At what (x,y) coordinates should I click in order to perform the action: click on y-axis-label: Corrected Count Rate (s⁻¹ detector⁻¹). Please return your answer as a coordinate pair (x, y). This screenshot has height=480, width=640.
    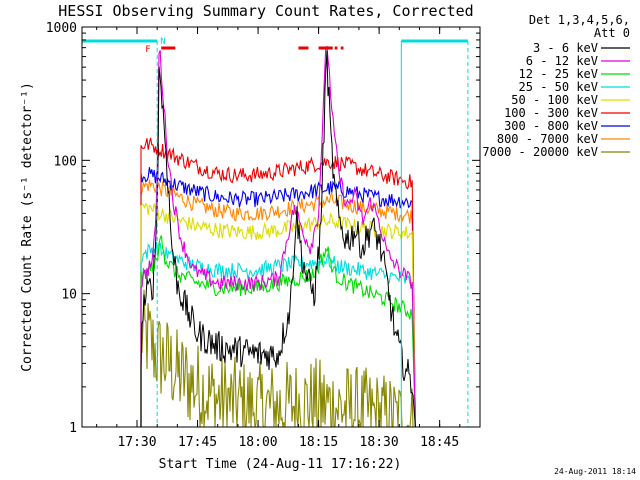
    Looking at the image, I should click on (27, 227).